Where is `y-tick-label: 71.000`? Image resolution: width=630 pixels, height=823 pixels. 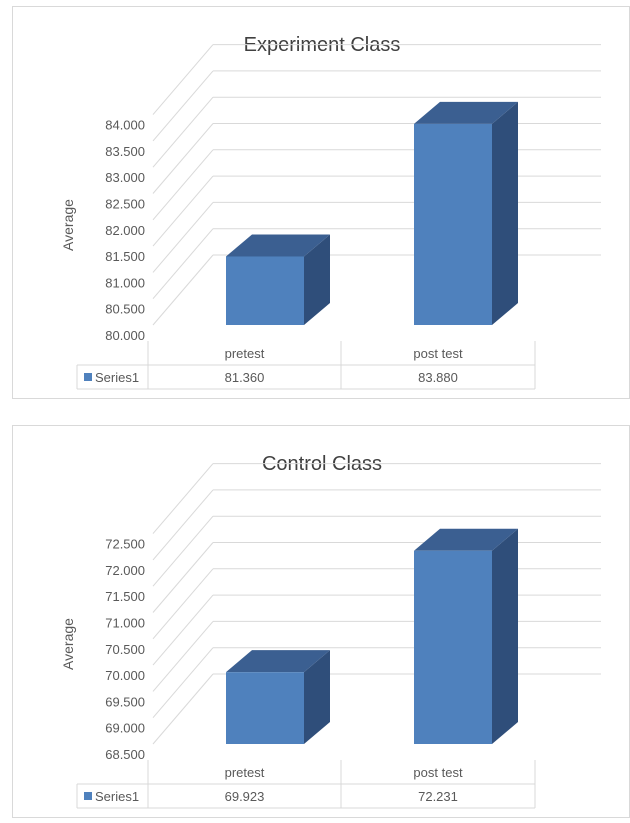
y-tick-label: 71.000 is located at coordinates (125, 623).